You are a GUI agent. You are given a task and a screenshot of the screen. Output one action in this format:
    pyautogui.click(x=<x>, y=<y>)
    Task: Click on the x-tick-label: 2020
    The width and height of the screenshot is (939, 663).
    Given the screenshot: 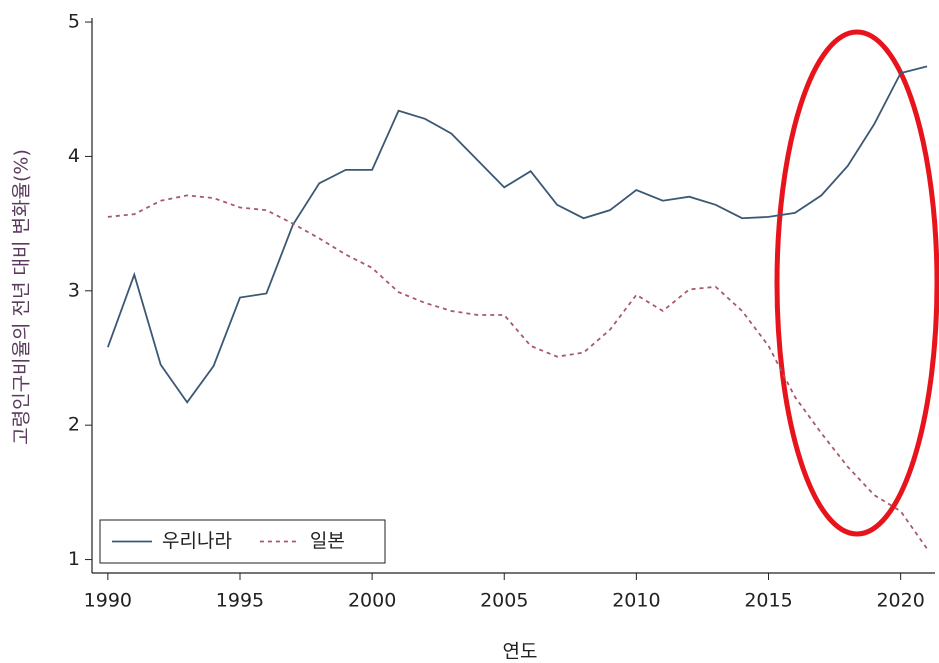 What is the action you would take?
    pyautogui.click(x=900, y=601)
    